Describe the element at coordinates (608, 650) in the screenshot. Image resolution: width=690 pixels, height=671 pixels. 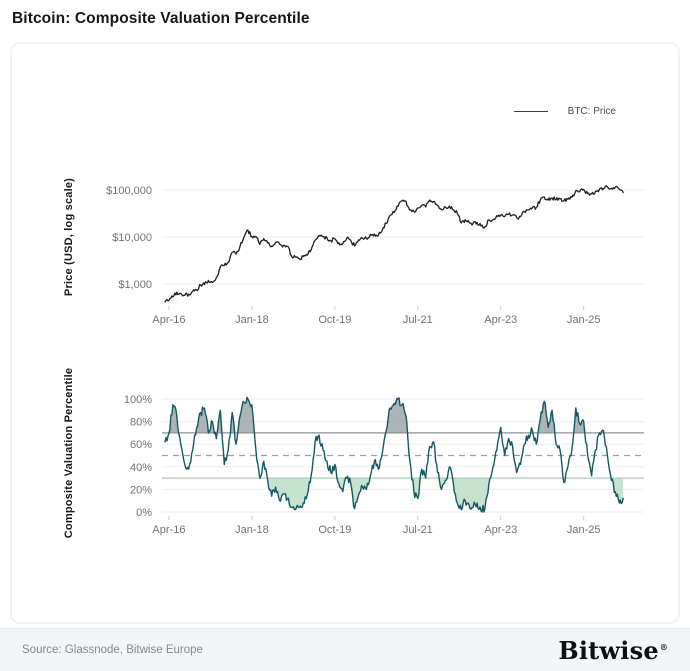
I see `bitwise-wordmark: Bitwise` at that location.